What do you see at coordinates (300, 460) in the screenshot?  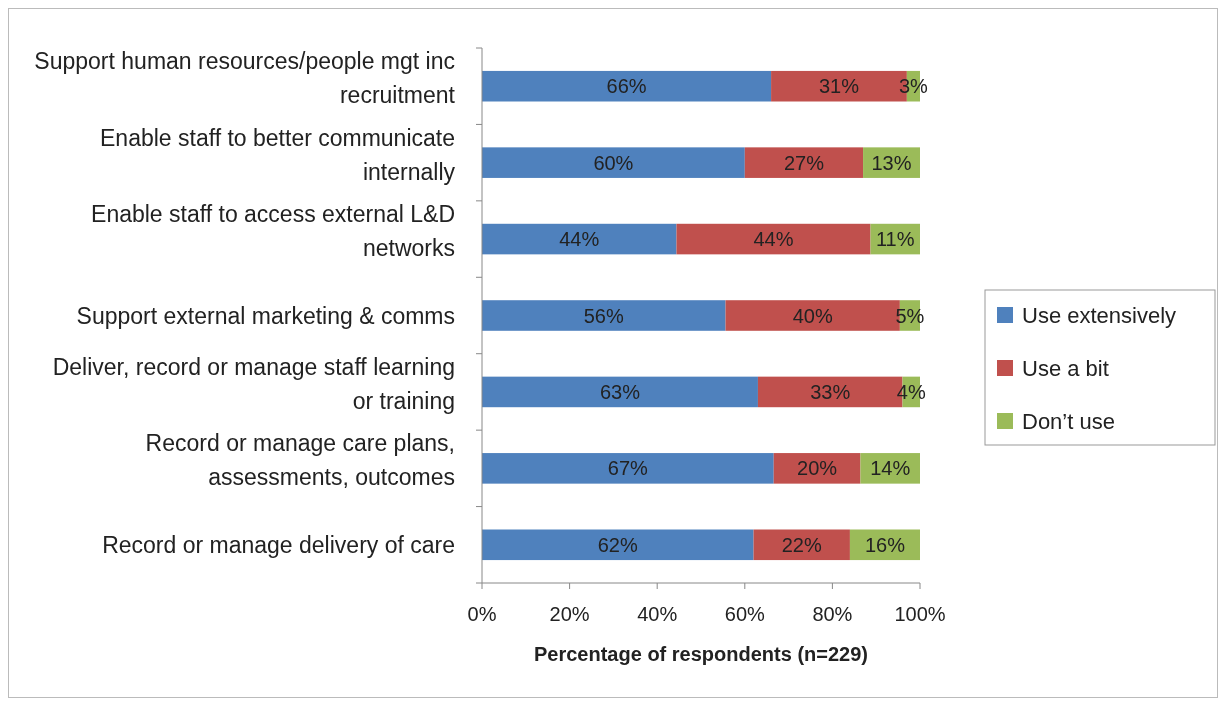 I see `y-tick-label: Record or manage care plans, assessments, outcomes` at bounding box center [300, 460].